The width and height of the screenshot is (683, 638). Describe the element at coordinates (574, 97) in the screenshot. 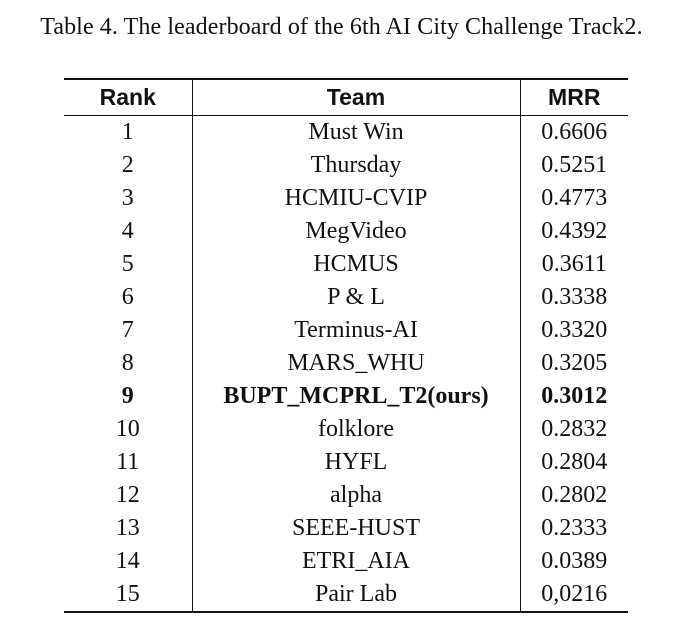

I see `header-mrr: MRR` at that location.